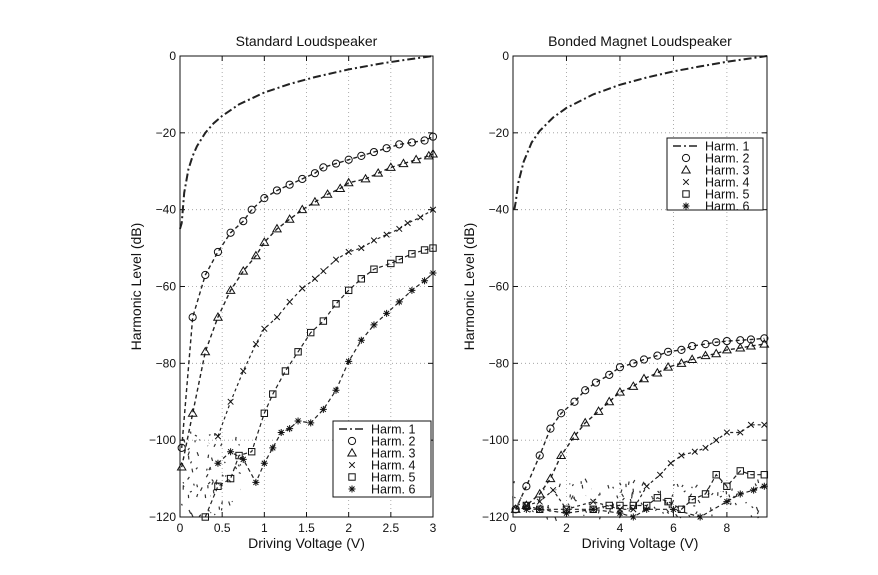 This screenshot has height=575, width=878. What do you see at coordinates (727, 207) in the screenshot?
I see `legend-label: Harm. 6` at bounding box center [727, 207].